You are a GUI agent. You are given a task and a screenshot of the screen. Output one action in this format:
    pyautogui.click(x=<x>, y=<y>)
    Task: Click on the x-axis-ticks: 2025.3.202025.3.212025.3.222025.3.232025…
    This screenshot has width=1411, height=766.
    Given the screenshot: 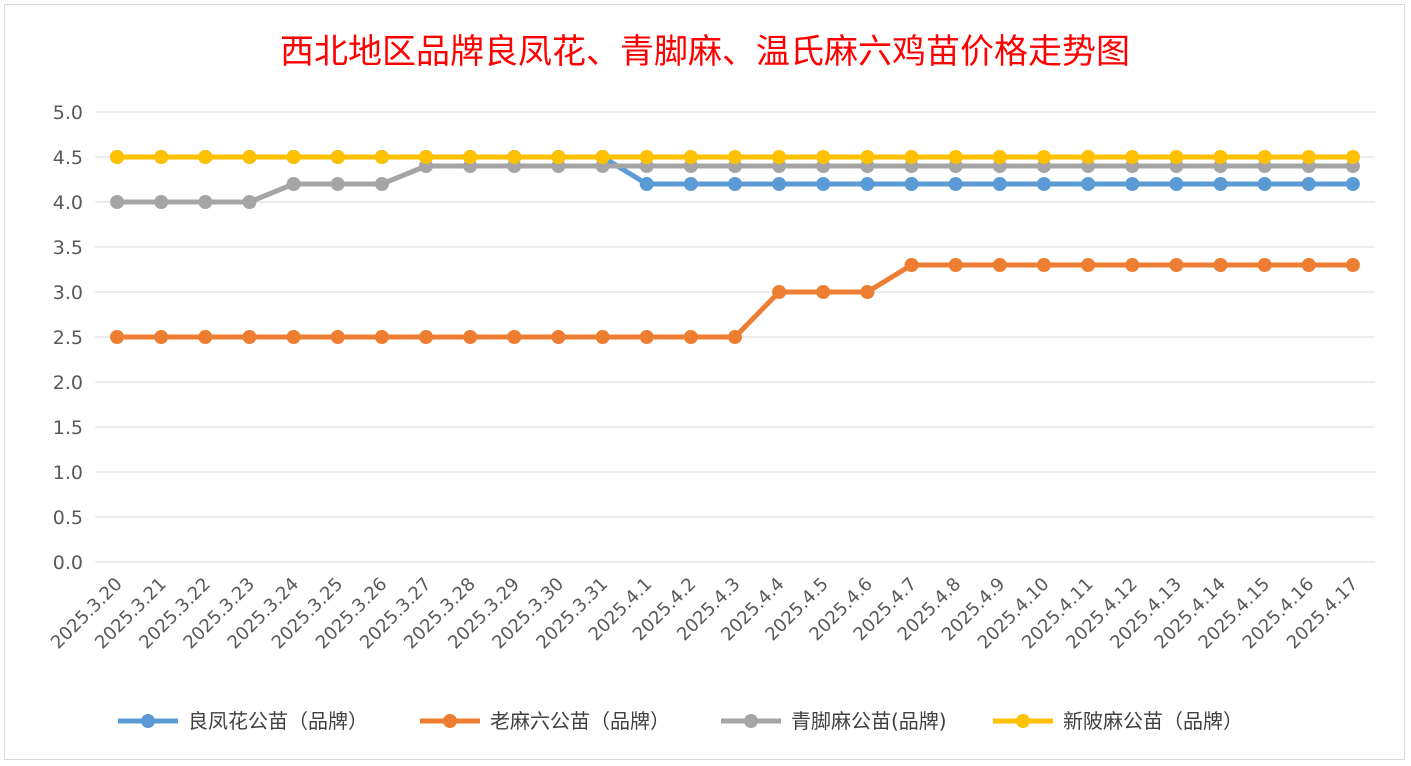 What is the action you would take?
    pyautogui.click(x=704, y=614)
    